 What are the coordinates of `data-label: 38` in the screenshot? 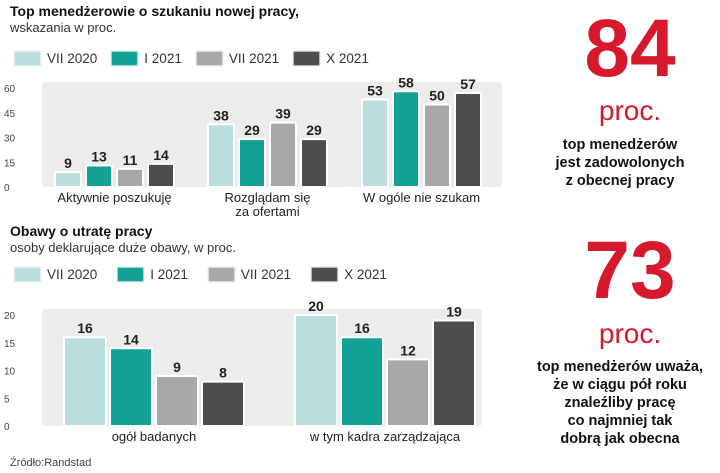 It's located at (221, 115).